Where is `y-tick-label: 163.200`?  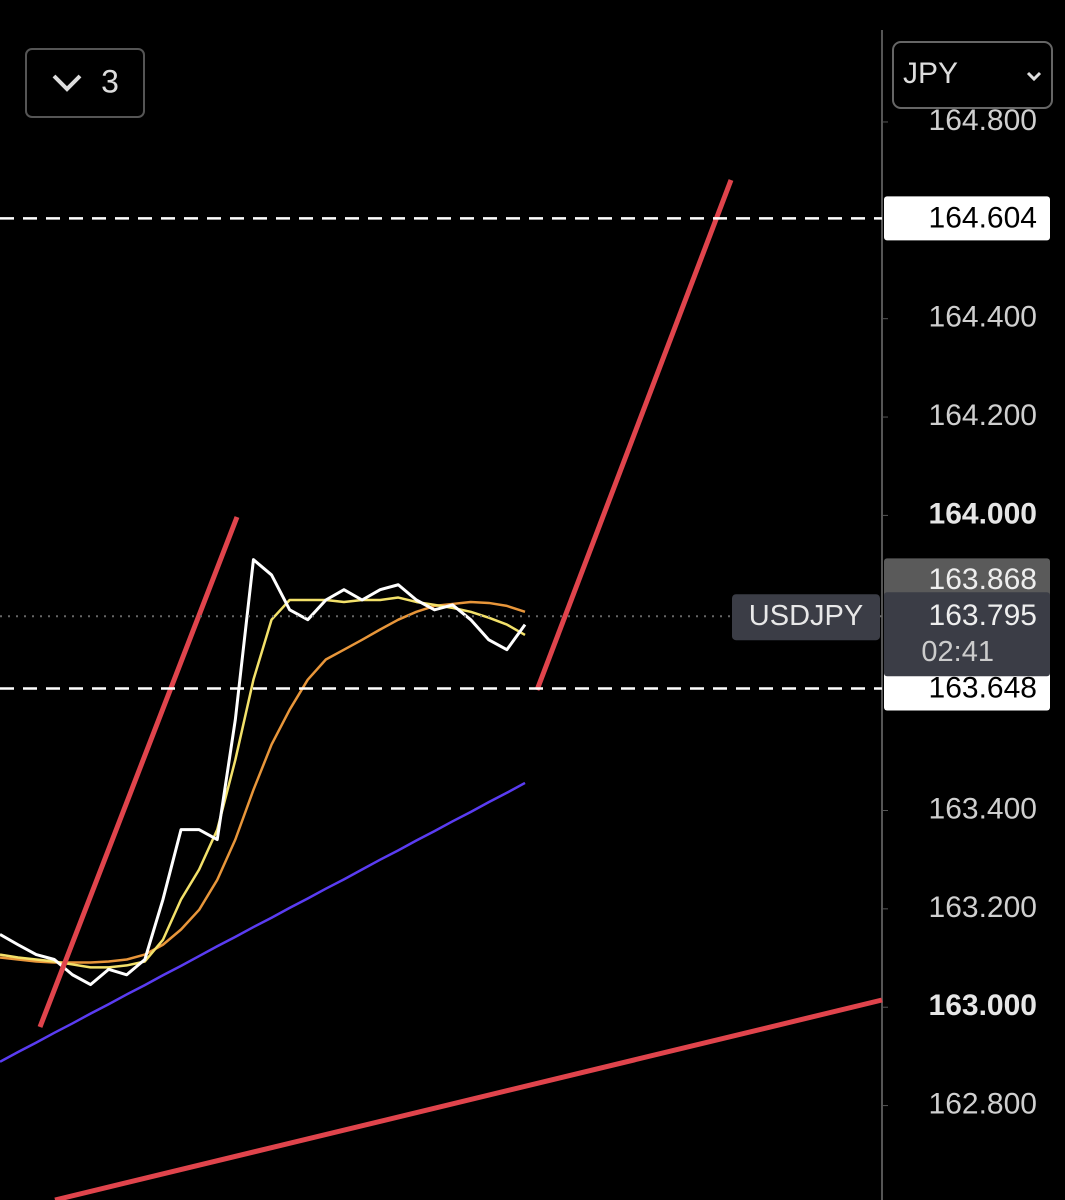
y-tick-label: 163.200 is located at coordinates (983, 907).